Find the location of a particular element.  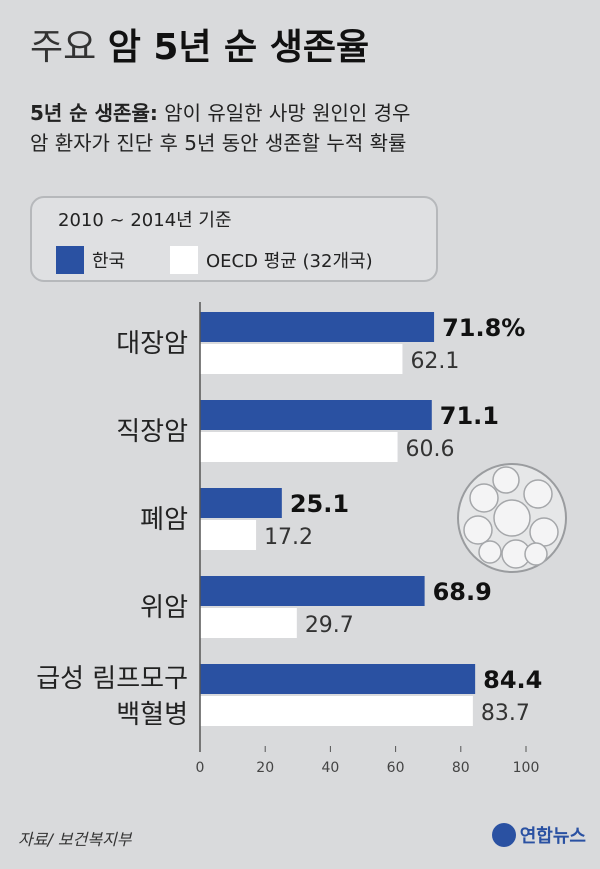

category-label: 급성 림프모구 is located at coordinates (112, 679).